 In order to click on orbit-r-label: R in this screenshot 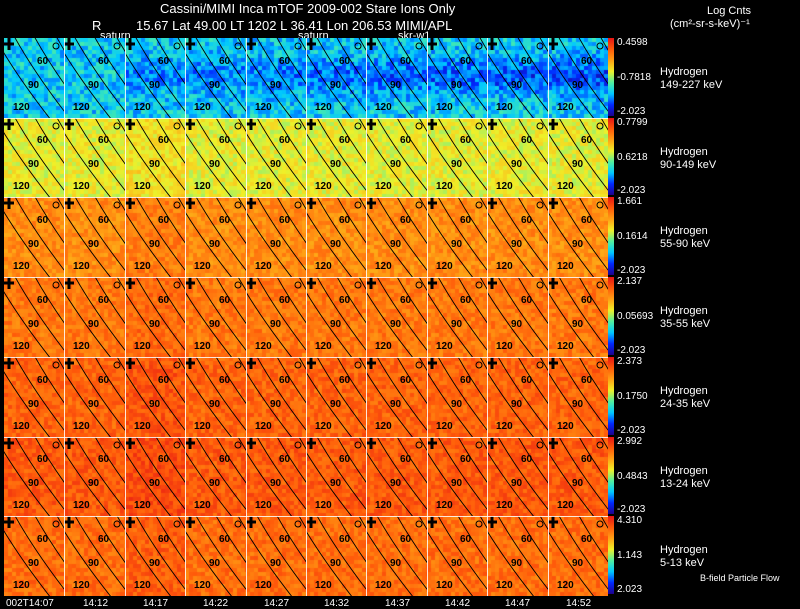, I will do `click(97, 25)`.